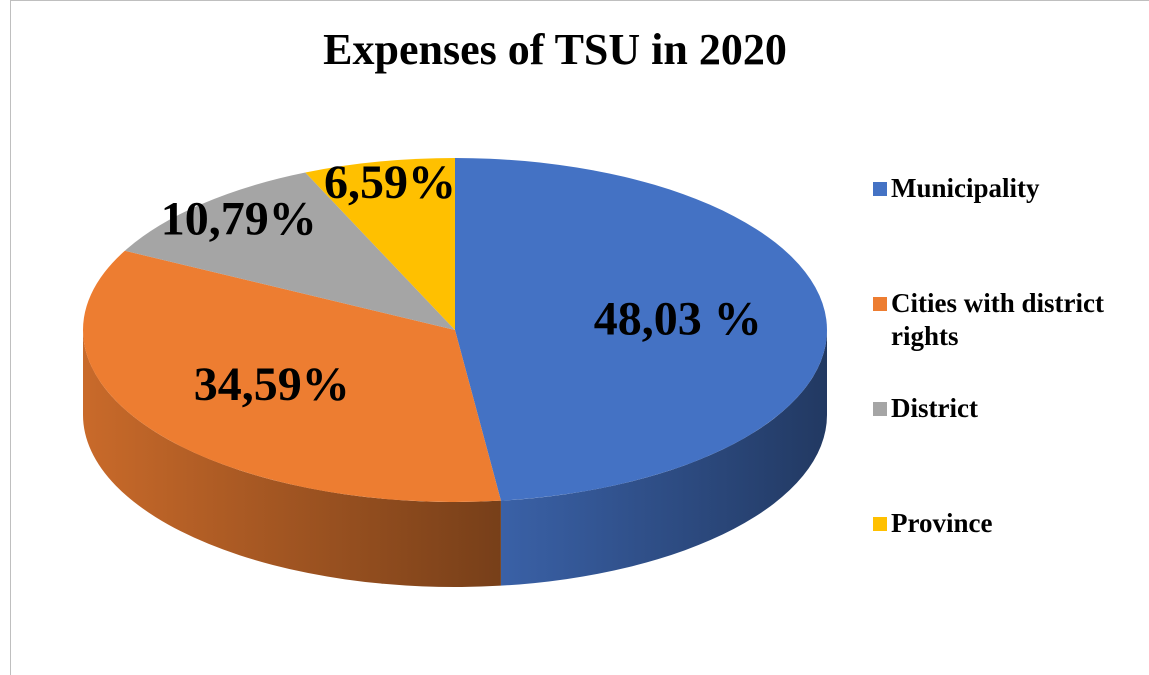  What do you see at coordinates (965, 188) in the screenshot?
I see `legend-label: Municipality` at bounding box center [965, 188].